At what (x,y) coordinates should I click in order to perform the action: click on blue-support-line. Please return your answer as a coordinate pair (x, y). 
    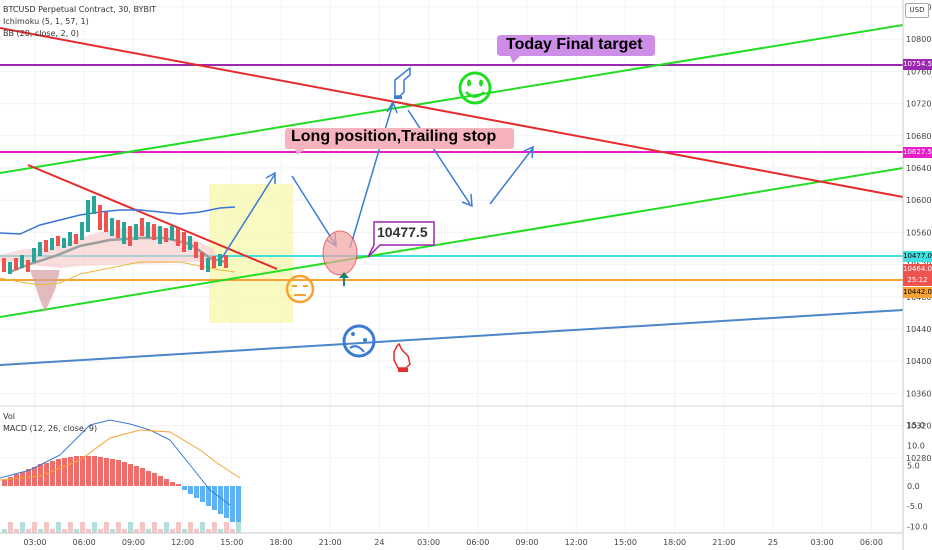
    Looking at the image, I should click on (452, 337).